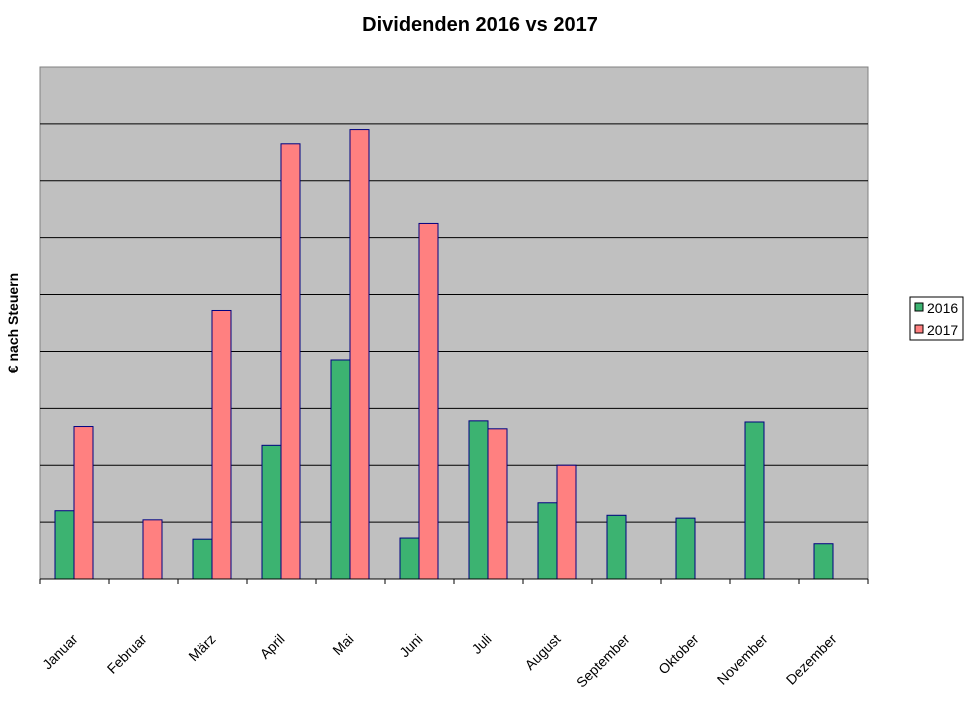 Image resolution: width=969 pixels, height=711 pixels. Describe the element at coordinates (359, 354) in the screenshot. I see `bar-2017-mai` at that location.